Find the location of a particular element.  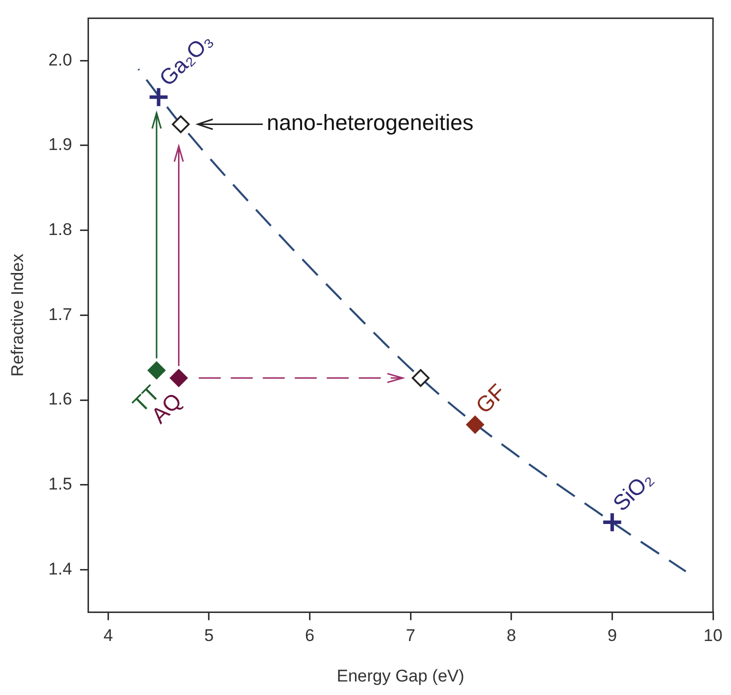

x-tick-label: 4 is located at coordinates (108, 636).